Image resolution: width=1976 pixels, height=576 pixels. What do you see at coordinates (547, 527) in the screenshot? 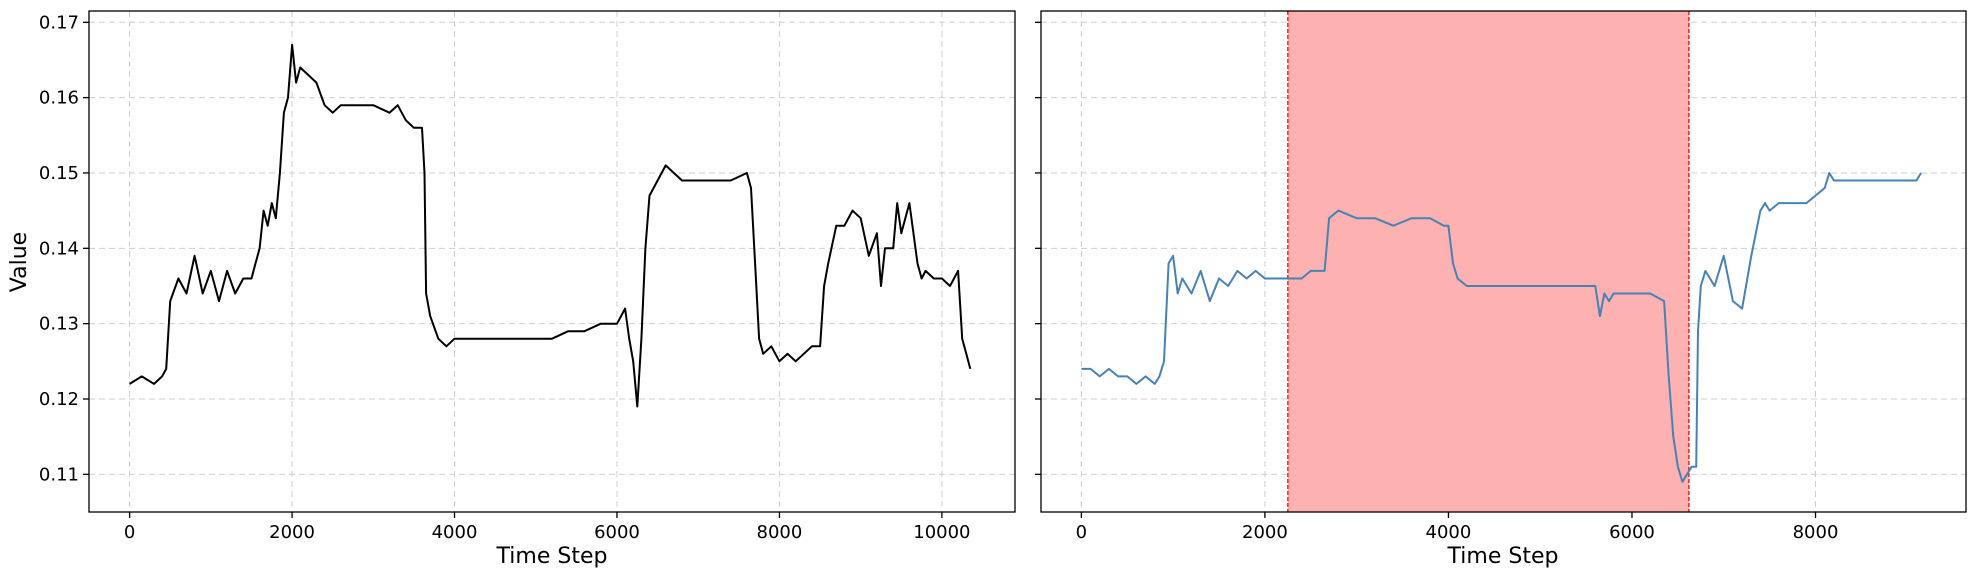
I see `left-chart-x-ticks: 0 2000 4000 6000 8000 10000` at bounding box center [547, 527].